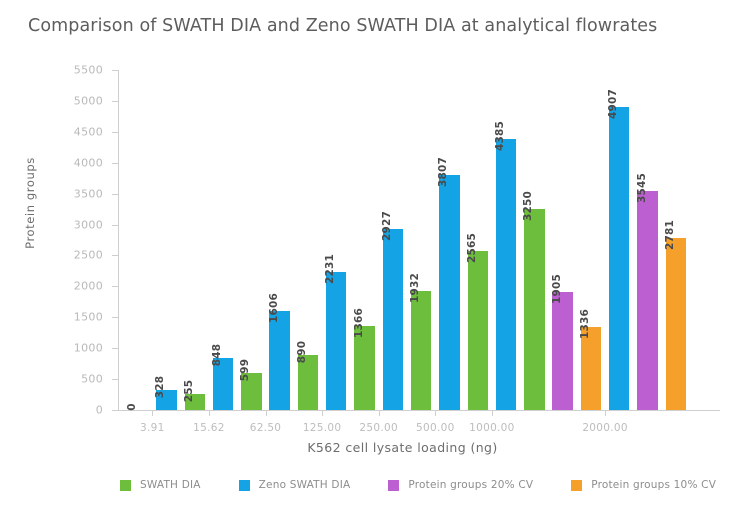 This screenshot has height=517, width=745. Describe the element at coordinates (92, 379) in the screenshot. I see `y-tick-label: 500` at that location.